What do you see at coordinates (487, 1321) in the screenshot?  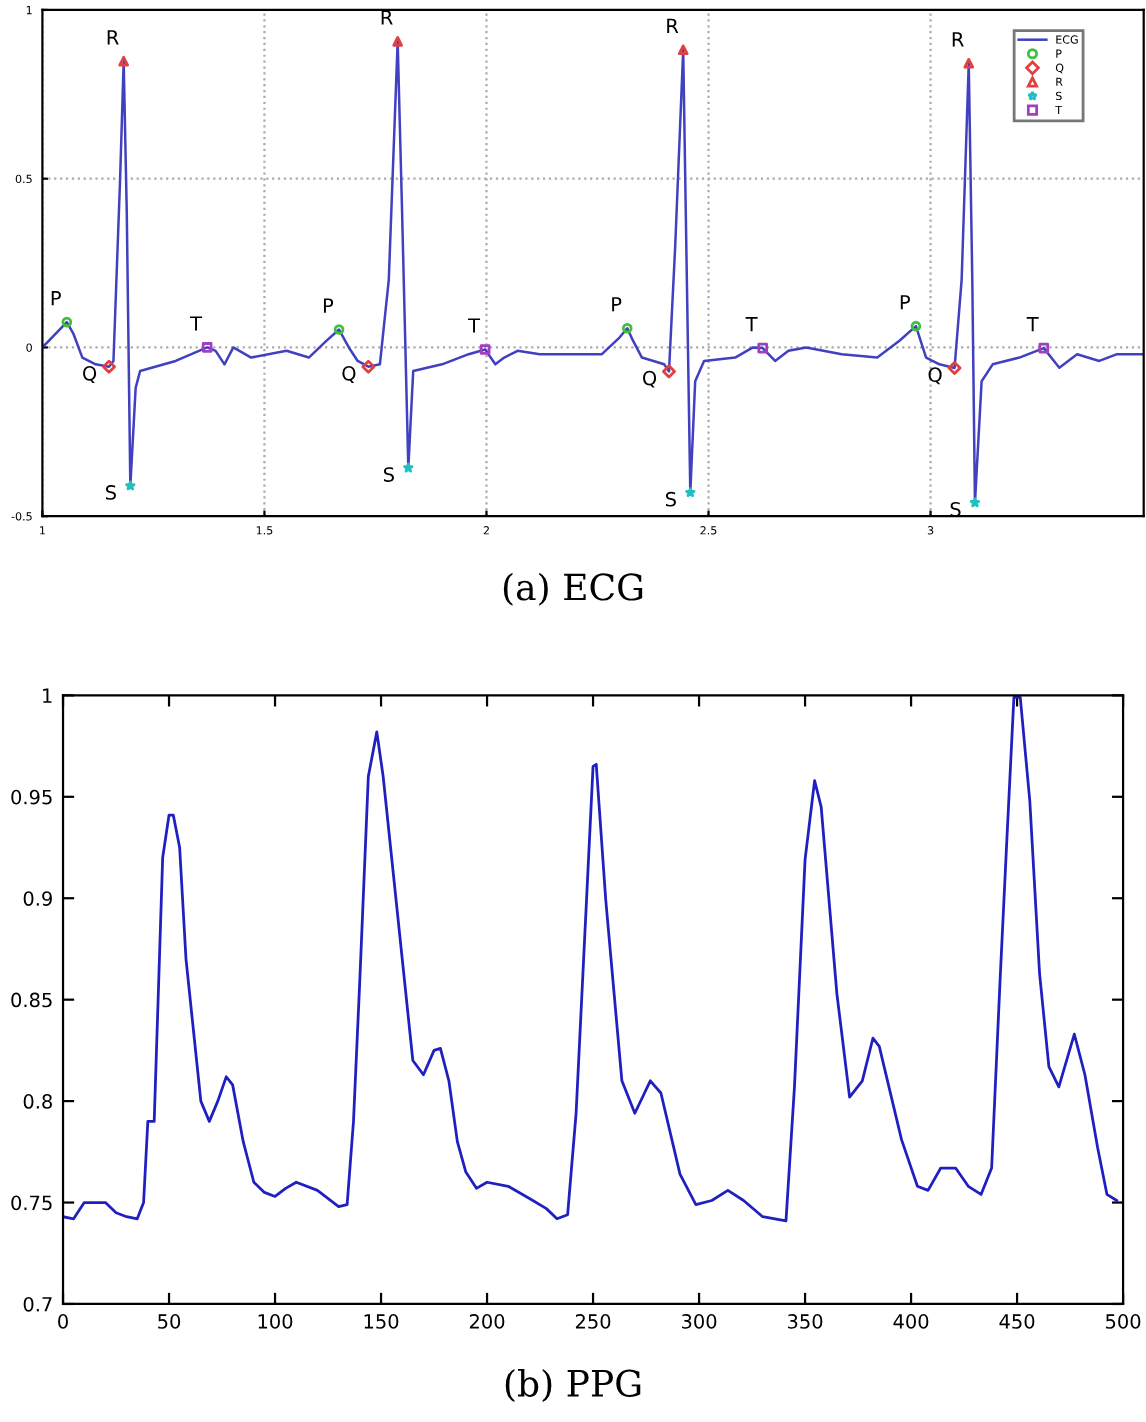 I see `x-tick-label: 200` at bounding box center [487, 1321].